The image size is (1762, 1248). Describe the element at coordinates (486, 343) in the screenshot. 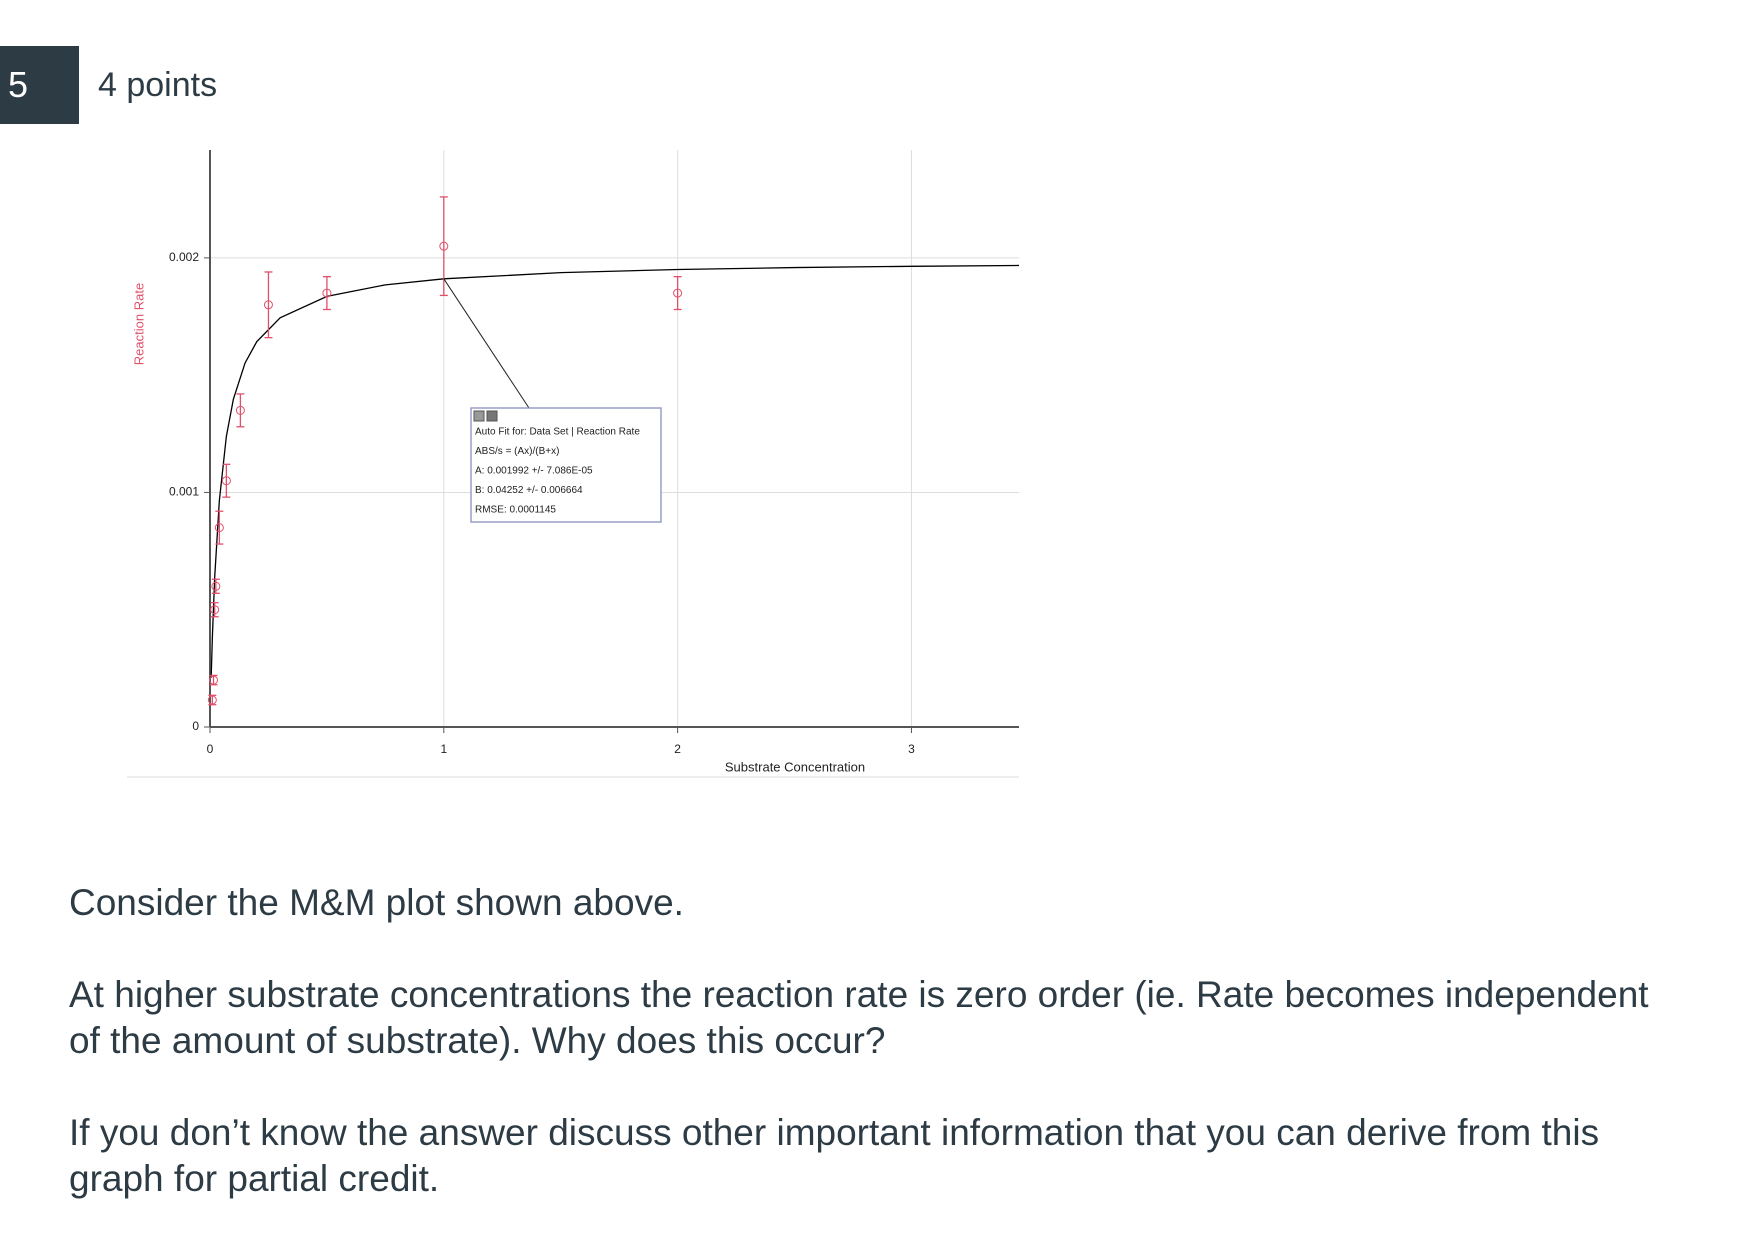

I see `callout-line` at that location.